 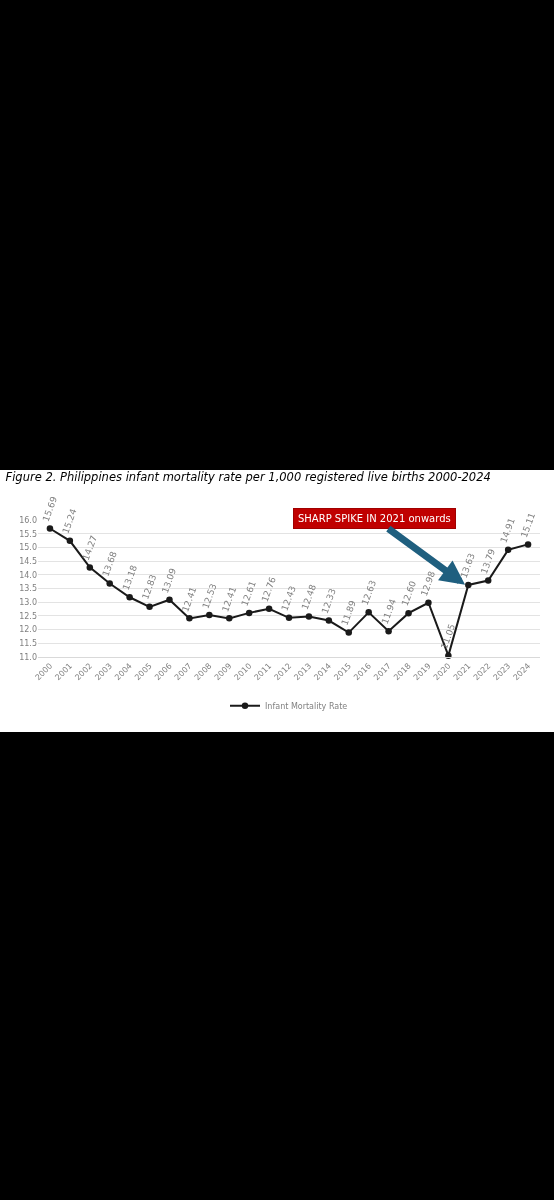 I want to click on data-label: 12.76, so click(x=268, y=589).